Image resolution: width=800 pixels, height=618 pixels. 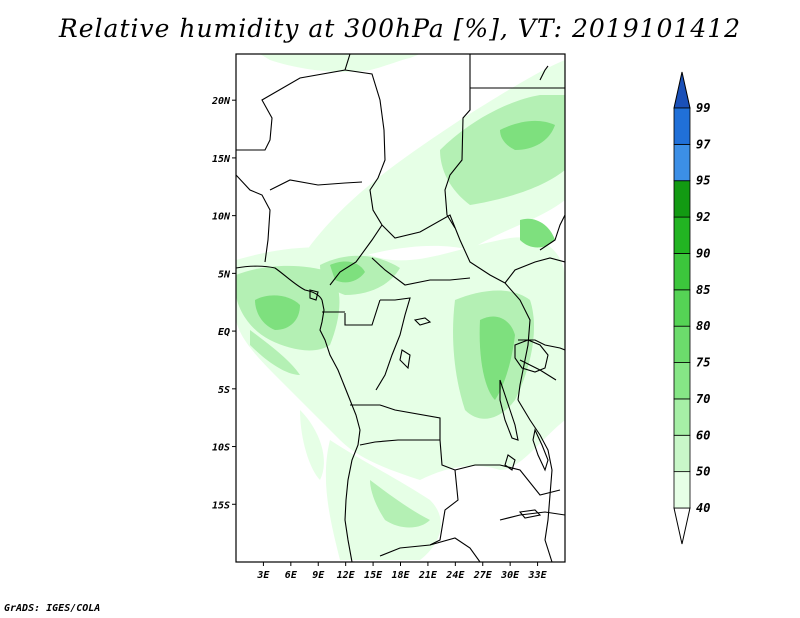 I want to click on lat-tick-label: 10N, so click(x=221, y=217).